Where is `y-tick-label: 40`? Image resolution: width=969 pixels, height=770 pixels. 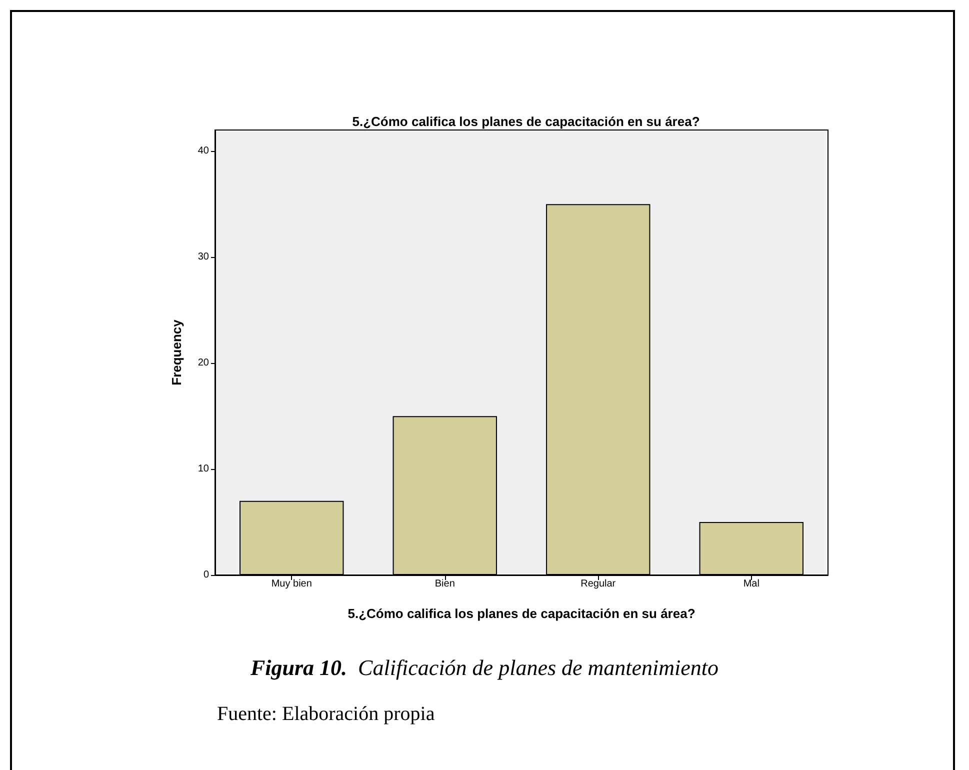 y-tick-label: 40 is located at coordinates (204, 151).